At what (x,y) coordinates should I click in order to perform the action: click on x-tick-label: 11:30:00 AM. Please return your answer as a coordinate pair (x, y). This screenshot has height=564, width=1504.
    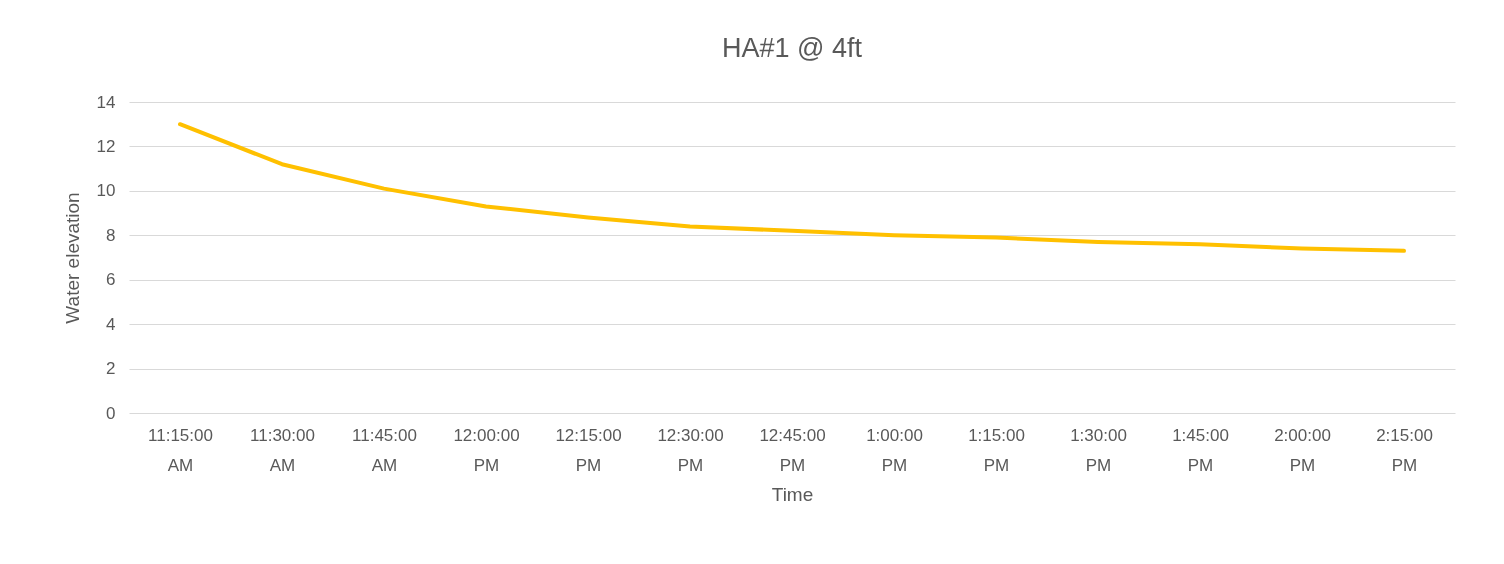
    Looking at the image, I should click on (282, 450).